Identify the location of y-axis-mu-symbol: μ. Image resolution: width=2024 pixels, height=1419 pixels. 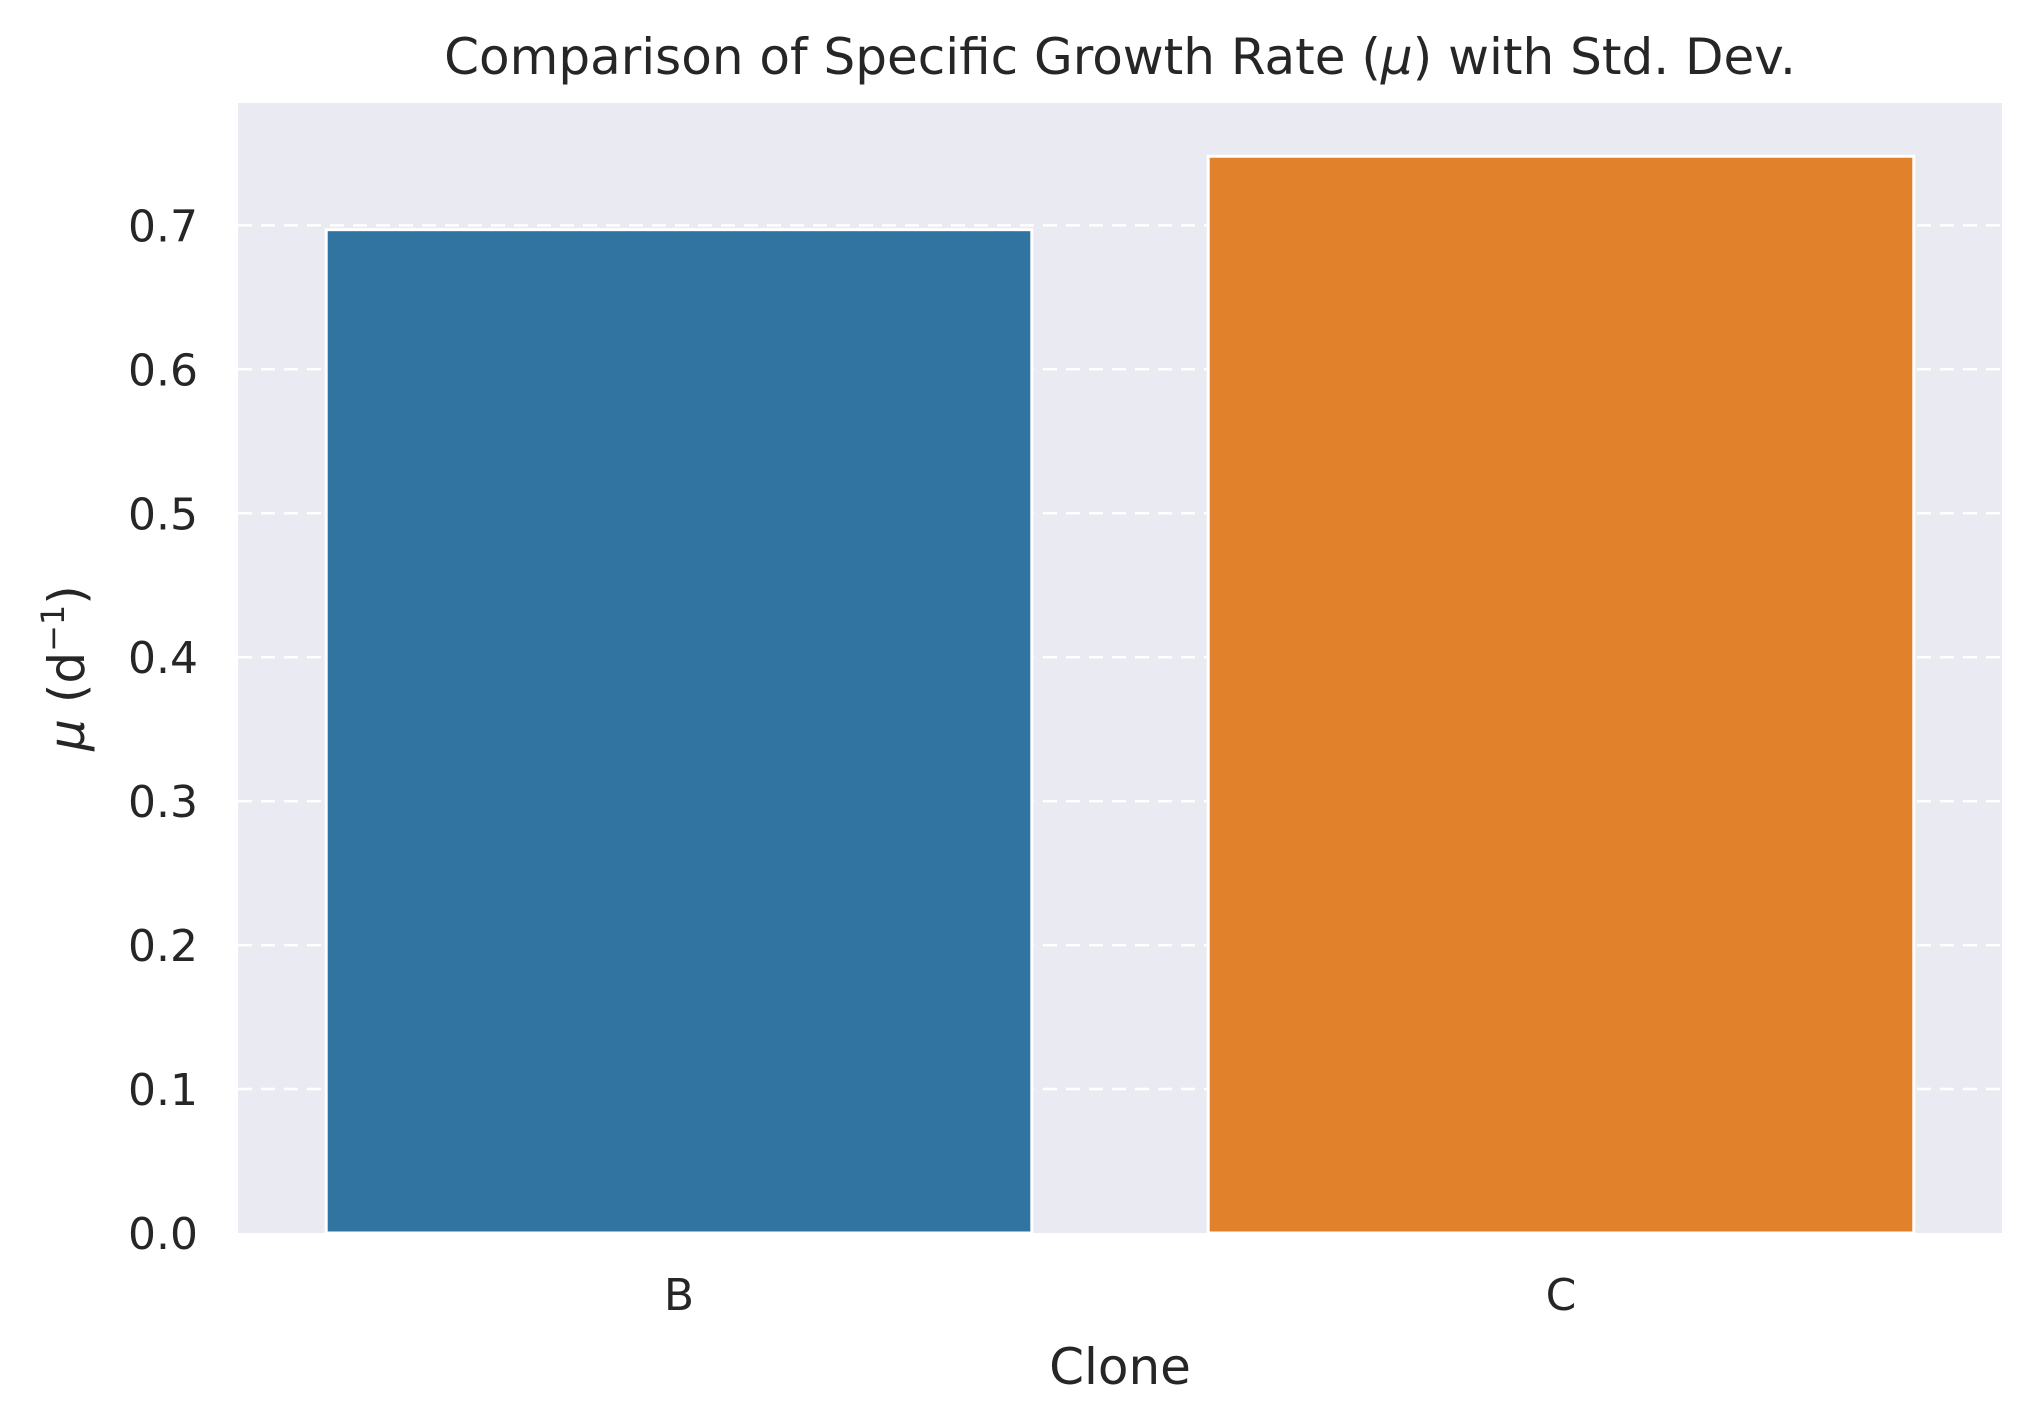
(67, 735).